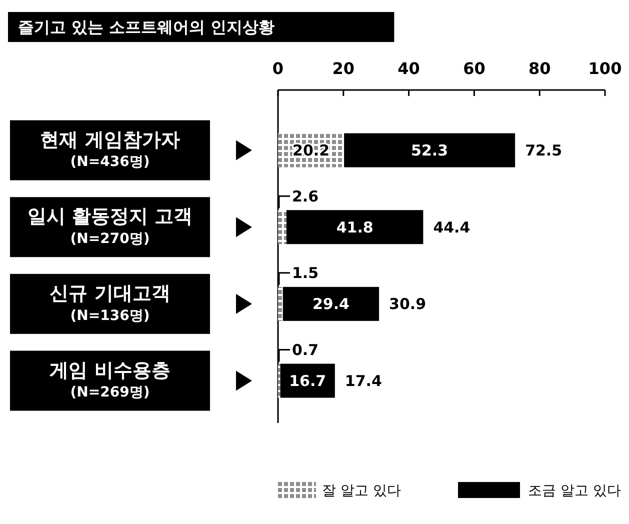  What do you see at coordinates (110, 303) in the screenshot?
I see `y-tick-label: 신규 기대고객 (N=136명)` at bounding box center [110, 303].